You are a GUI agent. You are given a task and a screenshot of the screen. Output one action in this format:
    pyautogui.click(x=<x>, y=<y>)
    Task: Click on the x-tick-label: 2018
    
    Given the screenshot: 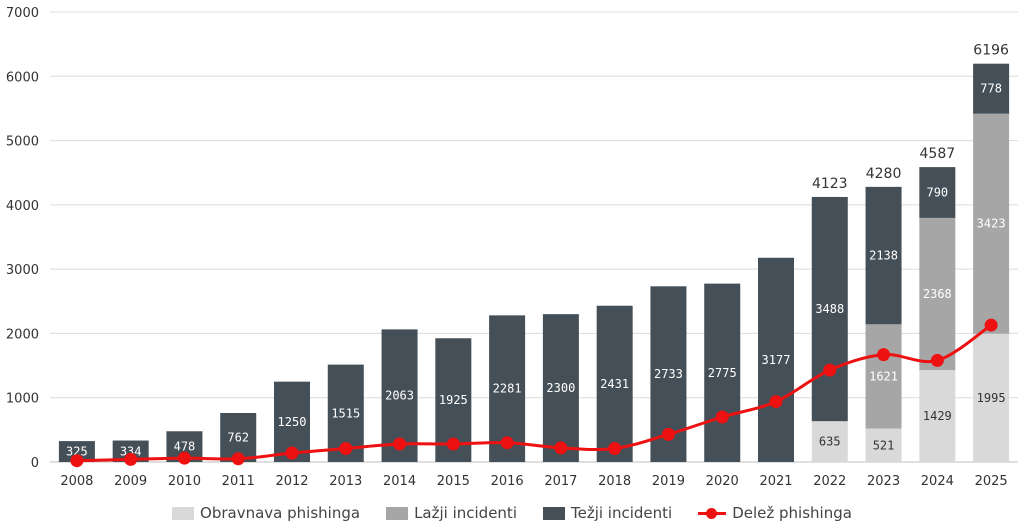 What is the action you would take?
    pyautogui.click(x=614, y=481)
    